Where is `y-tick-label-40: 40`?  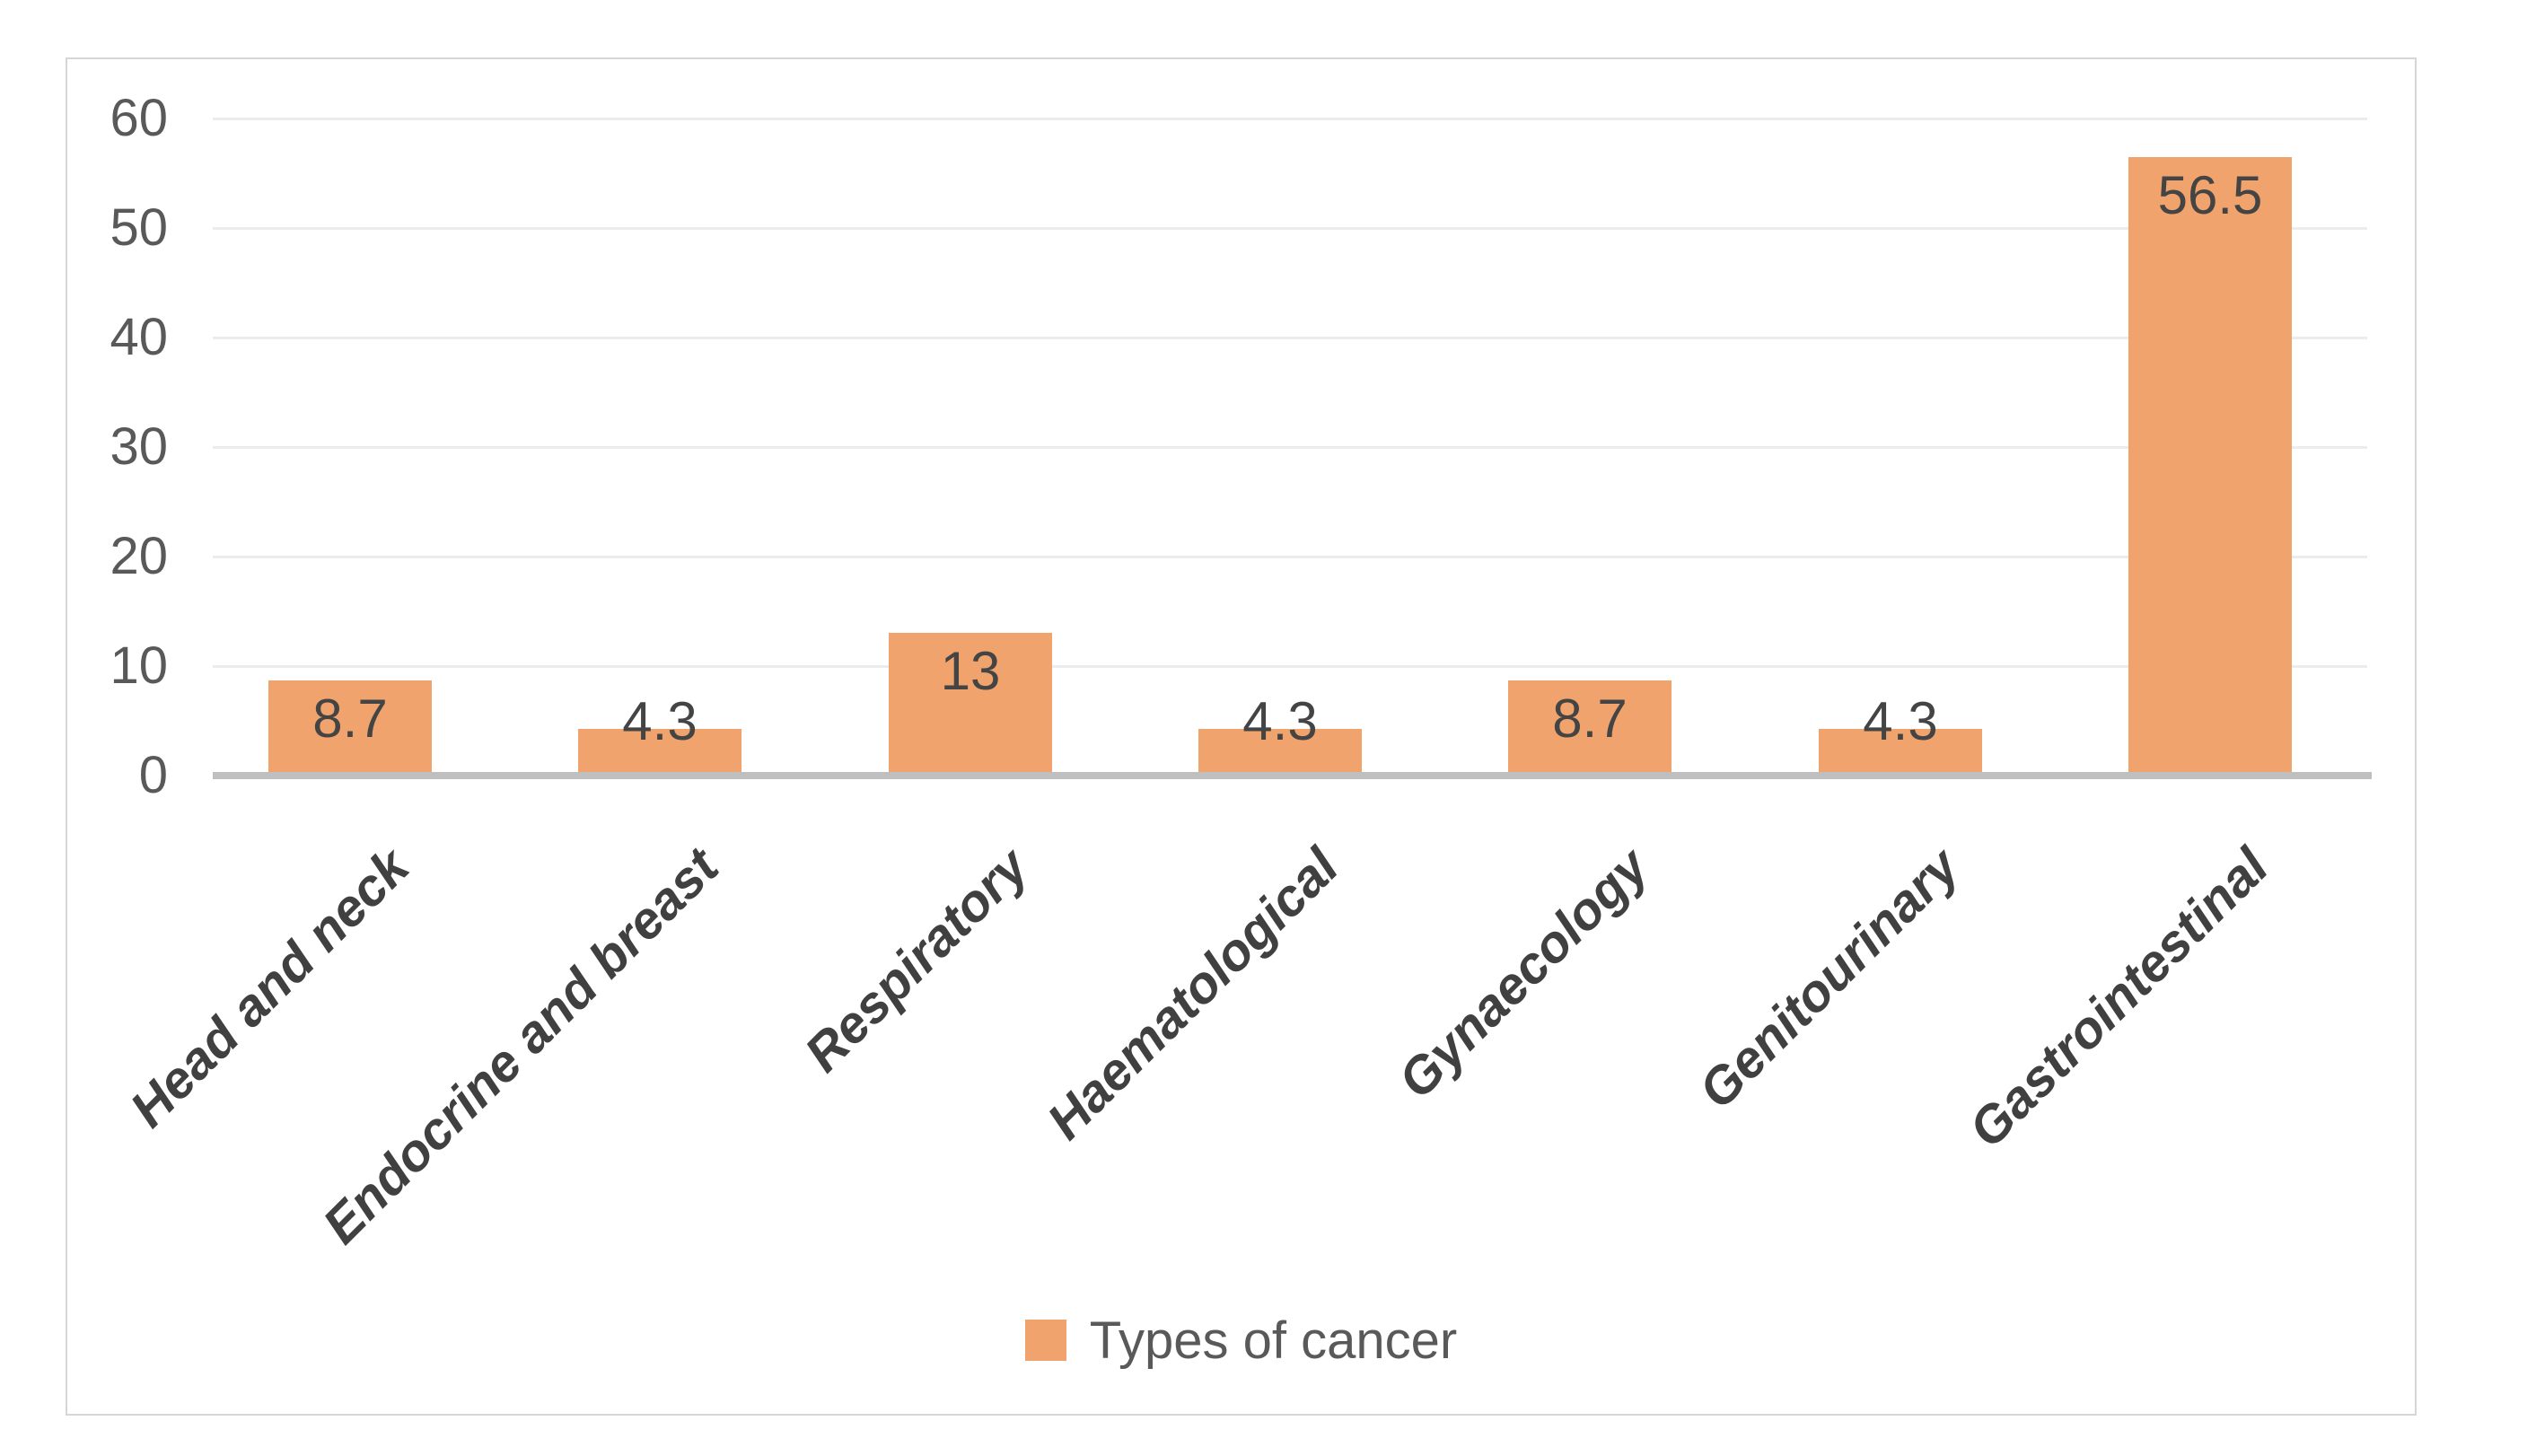
y-tick-label-40: 40 is located at coordinates (139, 337).